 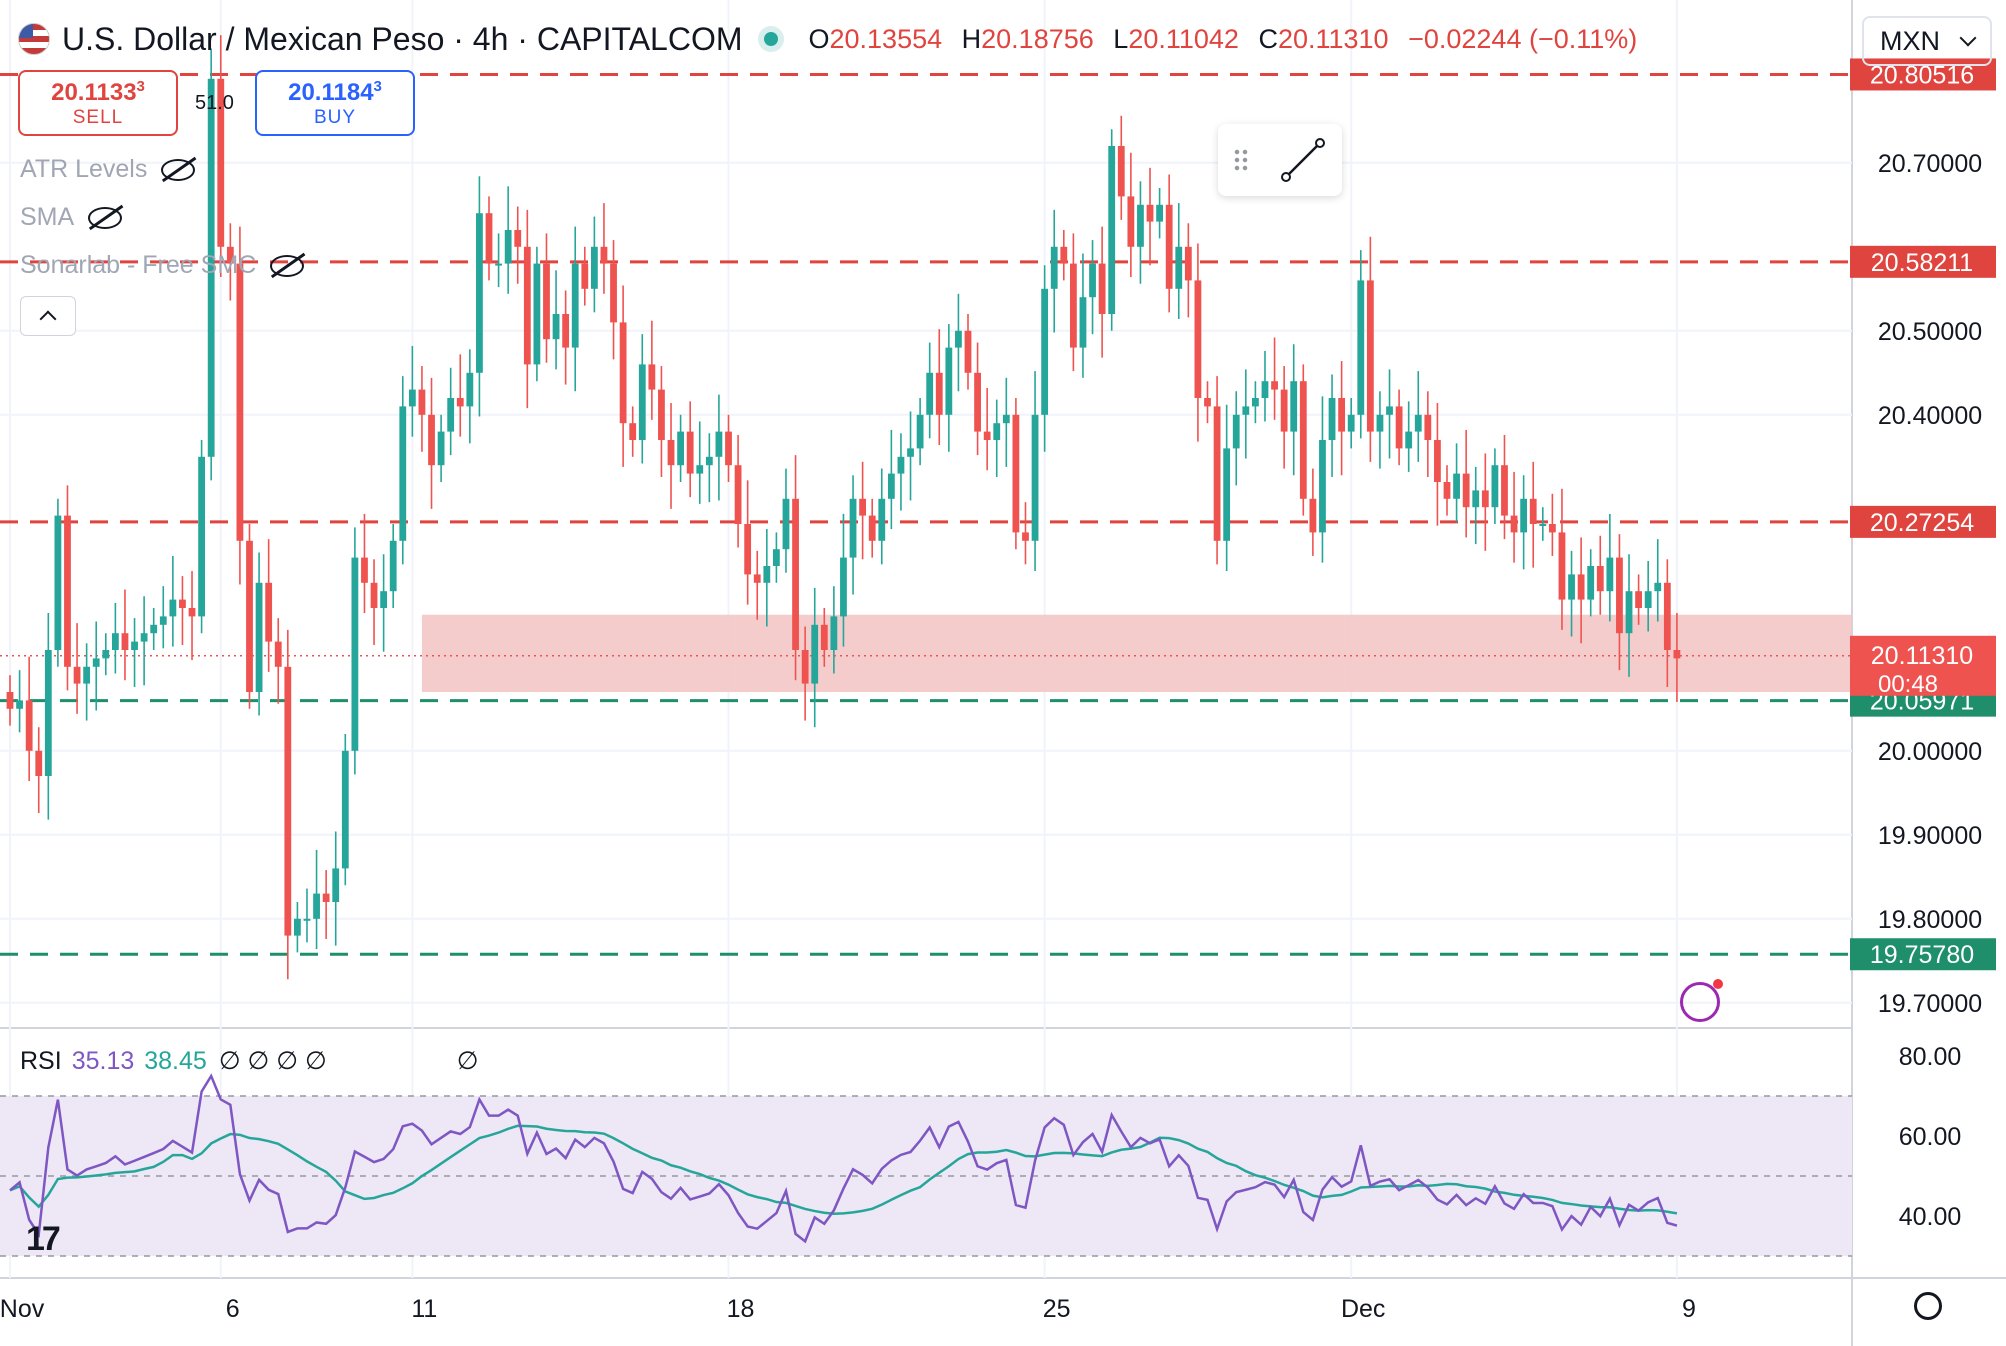 I want to click on level-label: 20.80516, so click(x=1922, y=75).